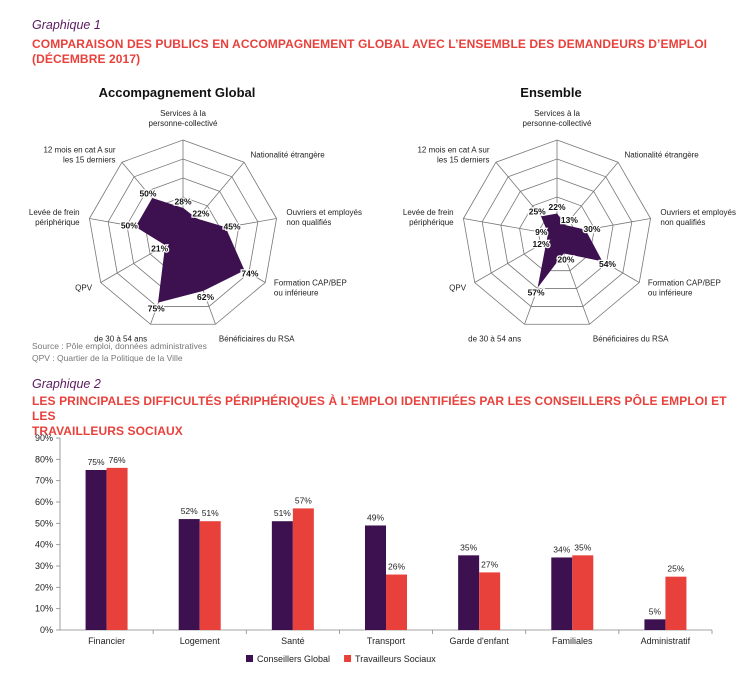  What do you see at coordinates (66, 25) in the screenshot?
I see `graph1-caption: Graphique 1` at bounding box center [66, 25].